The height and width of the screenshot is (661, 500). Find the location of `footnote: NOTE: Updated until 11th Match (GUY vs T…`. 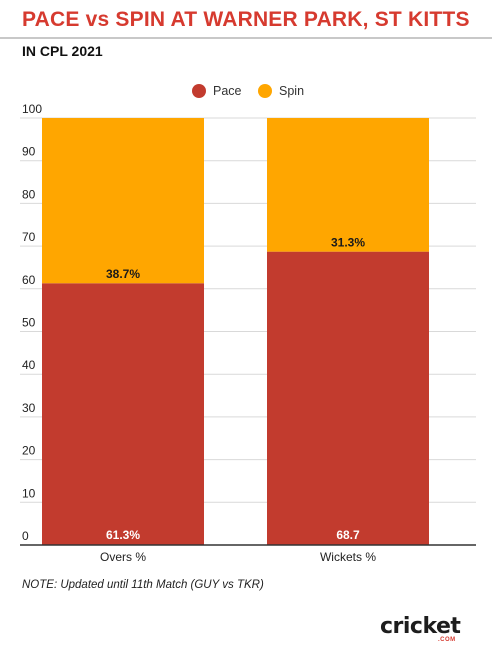

footnote: NOTE: Updated until 11th Match (GUY vs T… is located at coordinates (143, 585).